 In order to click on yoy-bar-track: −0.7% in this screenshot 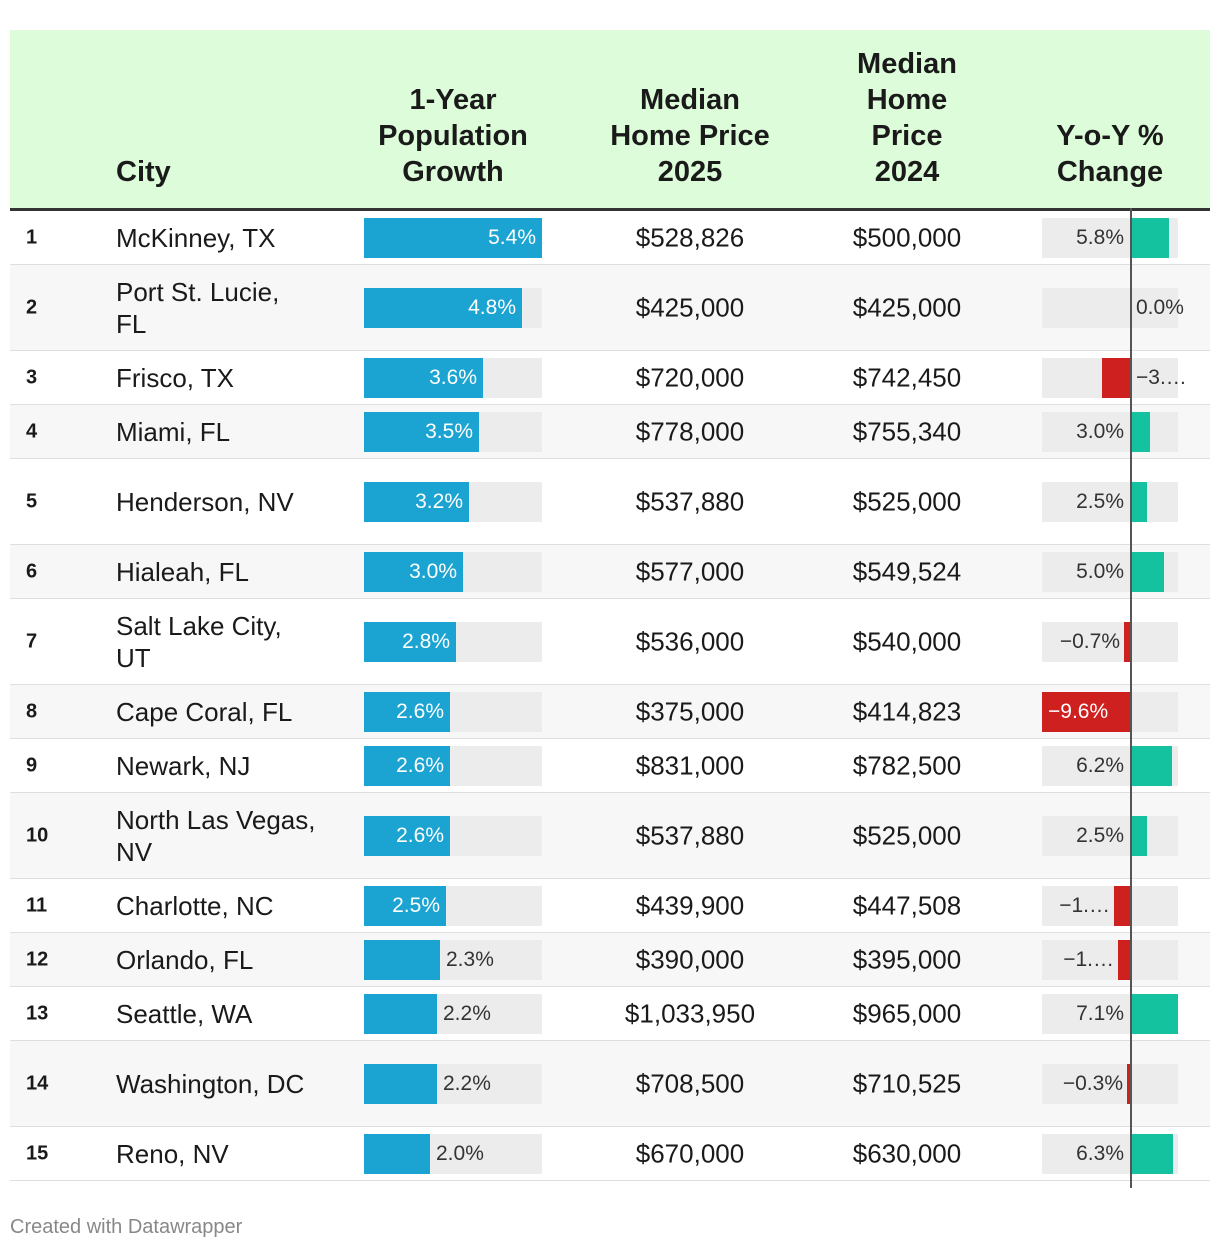, I will do `click(1110, 641)`.